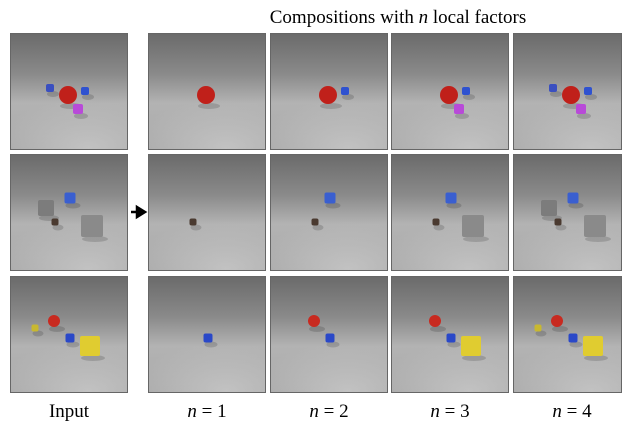 The image size is (622, 426). I want to click on column-text: = 4, so click(579, 411).